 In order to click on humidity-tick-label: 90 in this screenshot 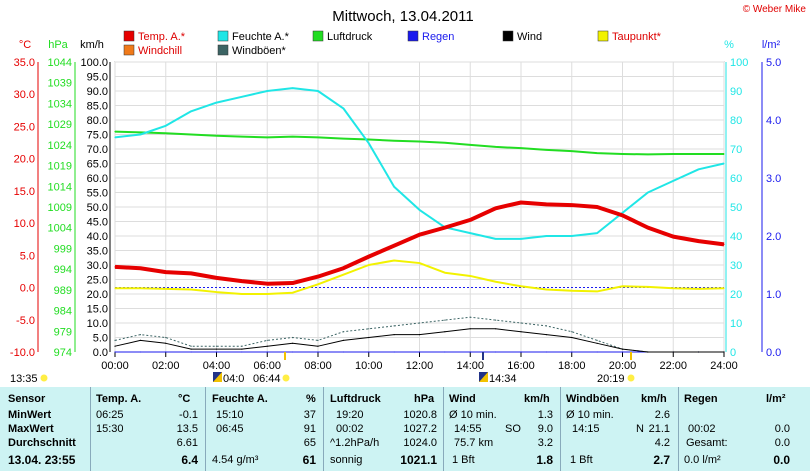, I will do `click(736, 92)`.